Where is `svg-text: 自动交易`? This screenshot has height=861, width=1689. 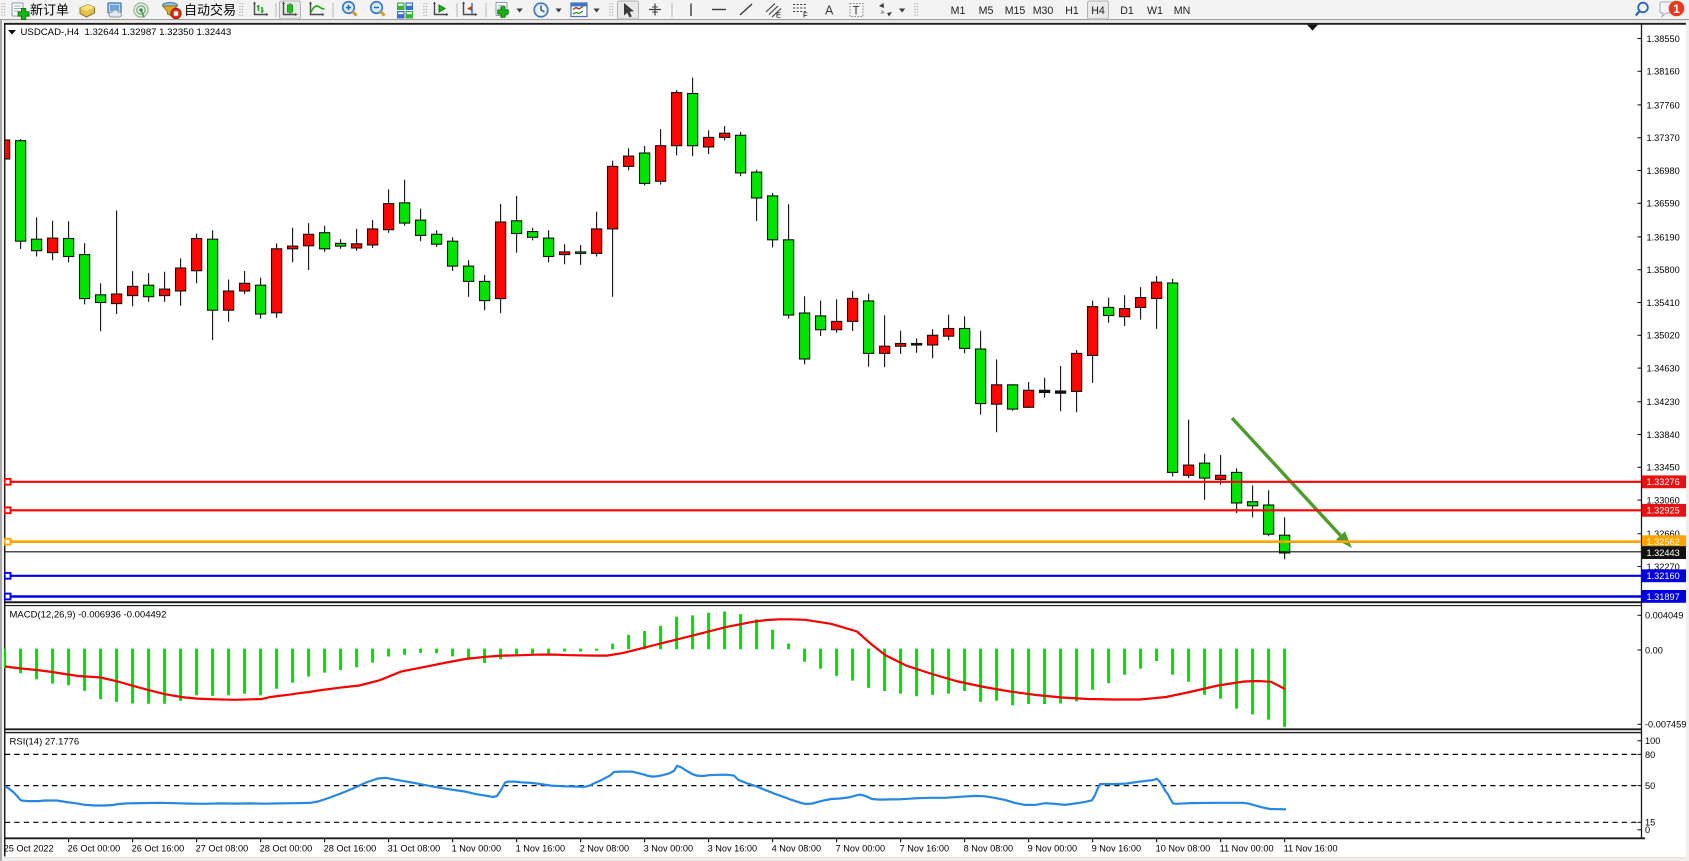
svg-text: 自动交易 is located at coordinates (210, 10).